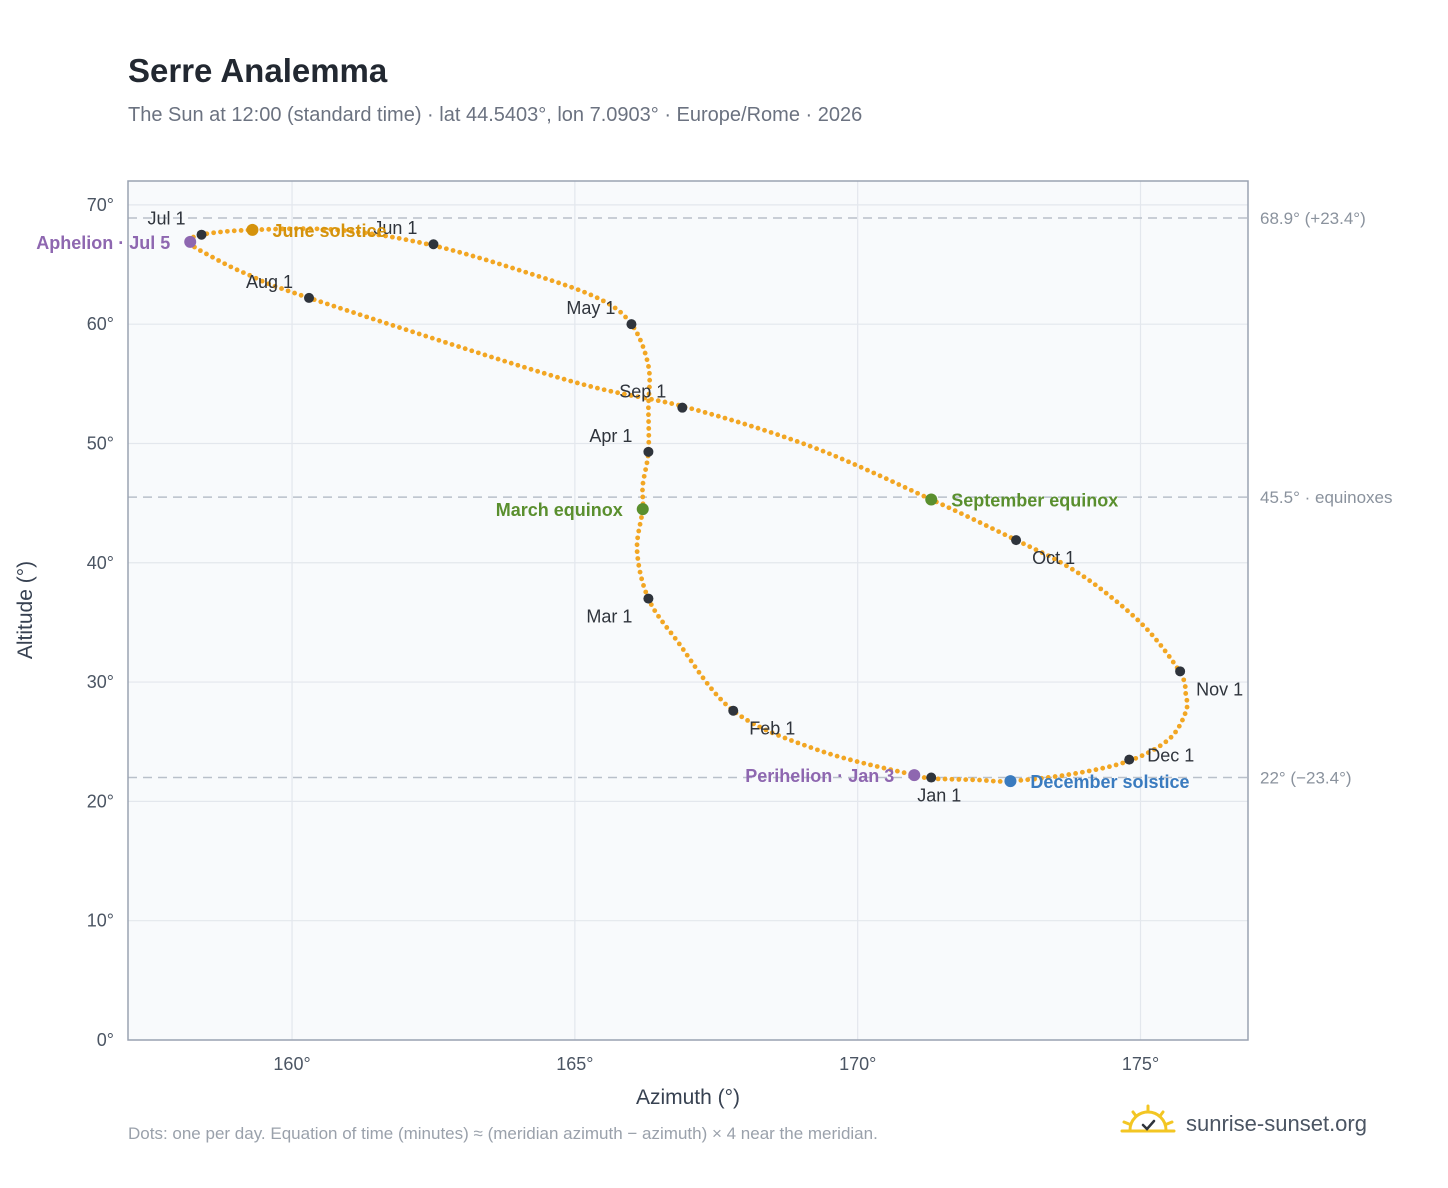  I want to click on x-tick-label: 170°, so click(857, 1064).